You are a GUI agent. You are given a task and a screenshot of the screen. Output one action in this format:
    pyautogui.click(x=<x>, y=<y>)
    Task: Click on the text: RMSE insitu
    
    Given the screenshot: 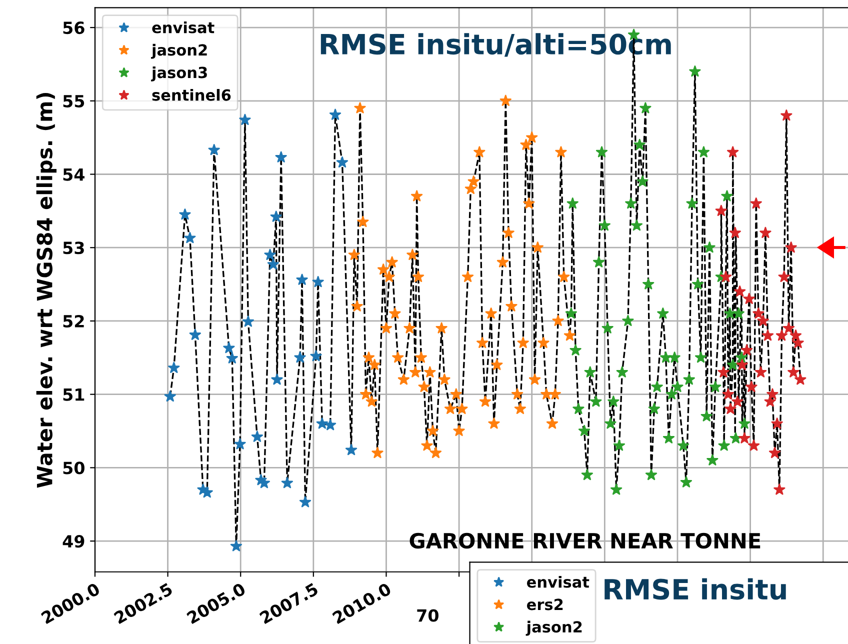 What is the action you would take?
    pyautogui.click(x=695, y=589)
    